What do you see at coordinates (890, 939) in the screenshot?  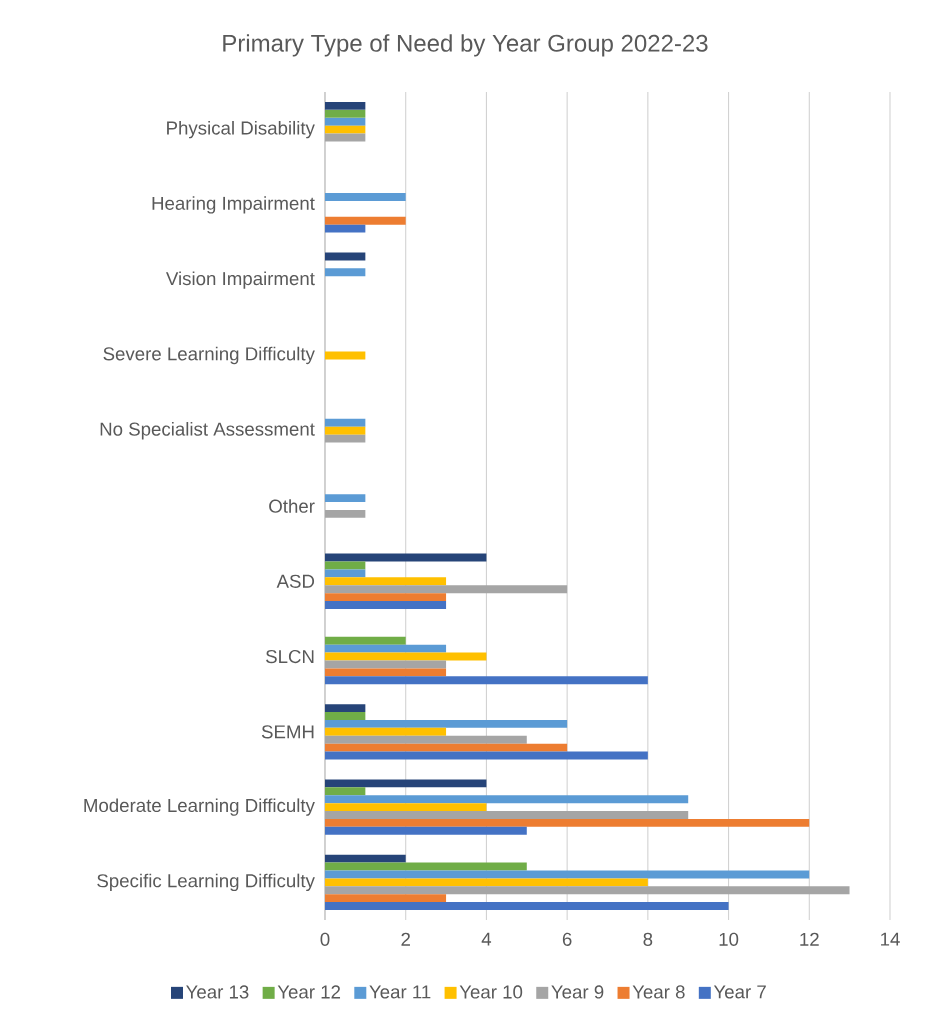 I see `x-tick-label: 14` at bounding box center [890, 939].